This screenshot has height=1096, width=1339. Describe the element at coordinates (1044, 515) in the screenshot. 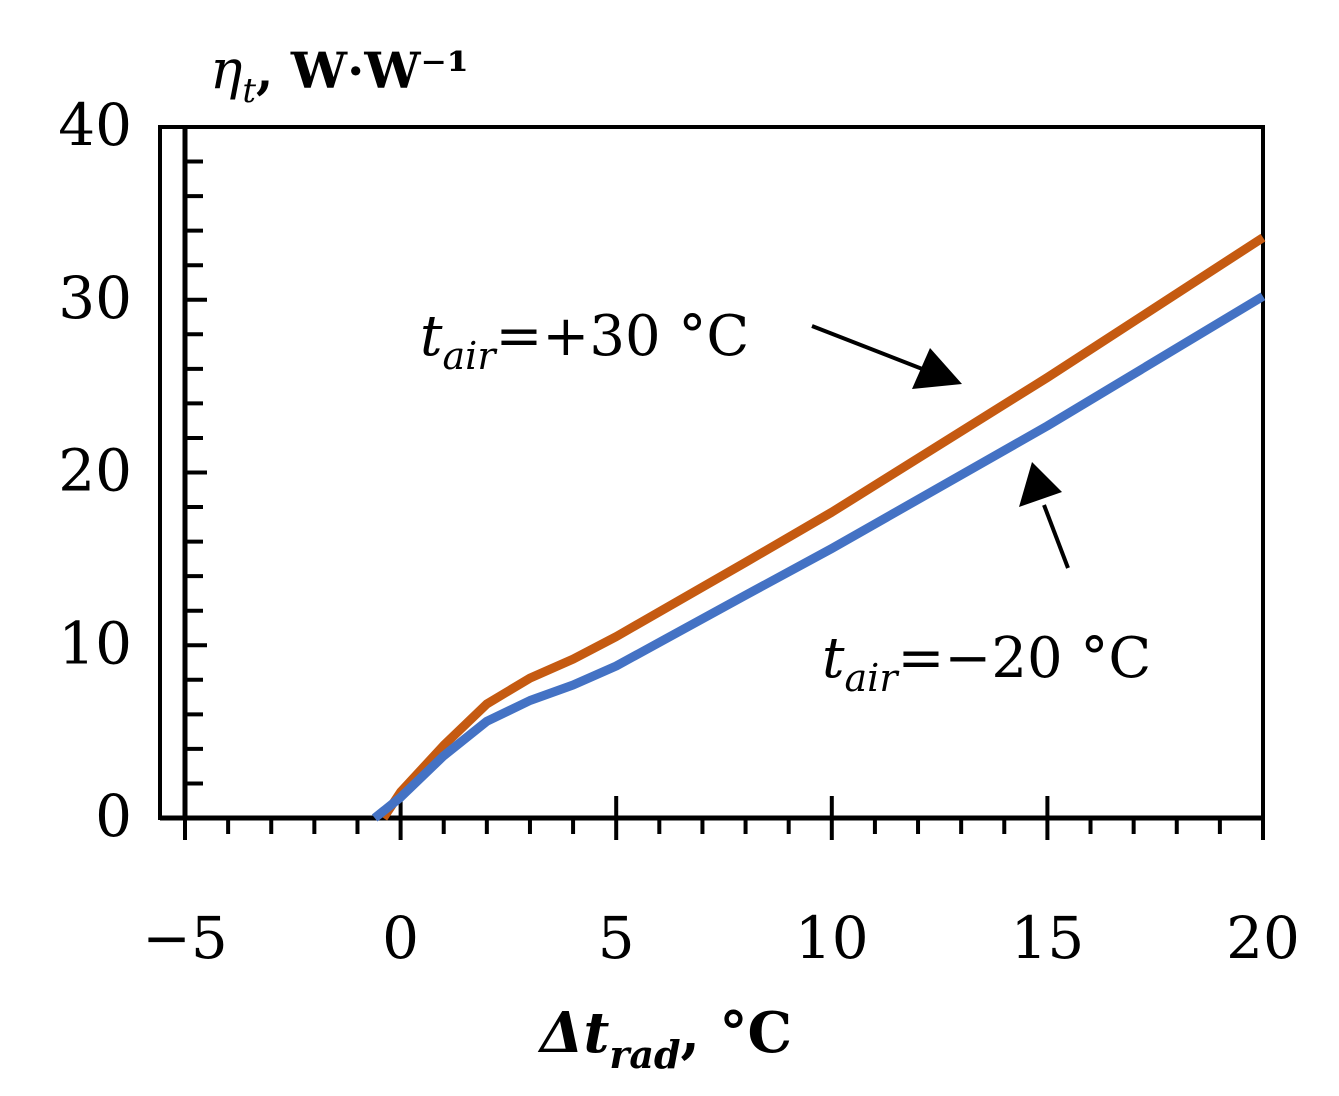

I see `arrow-cold` at that location.